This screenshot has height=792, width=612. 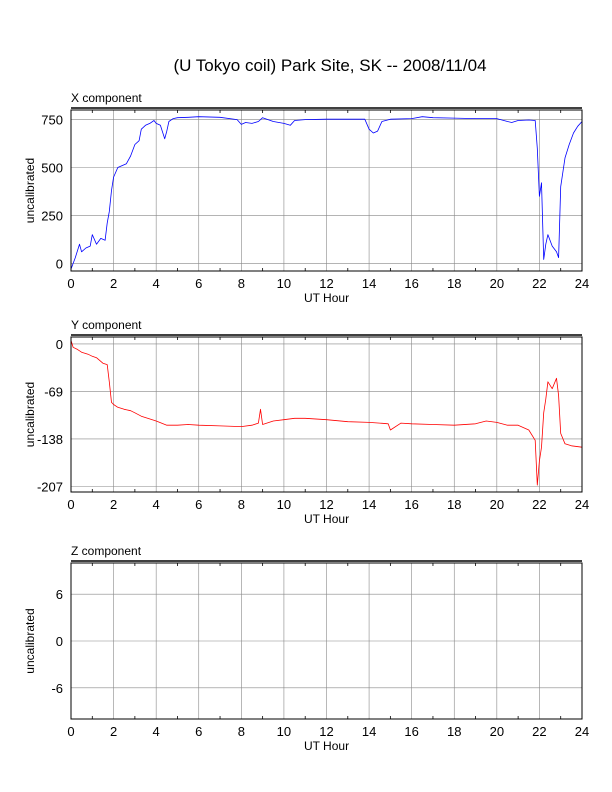 I want to click on panel-2-x-tick-label: 2, so click(x=113, y=504).